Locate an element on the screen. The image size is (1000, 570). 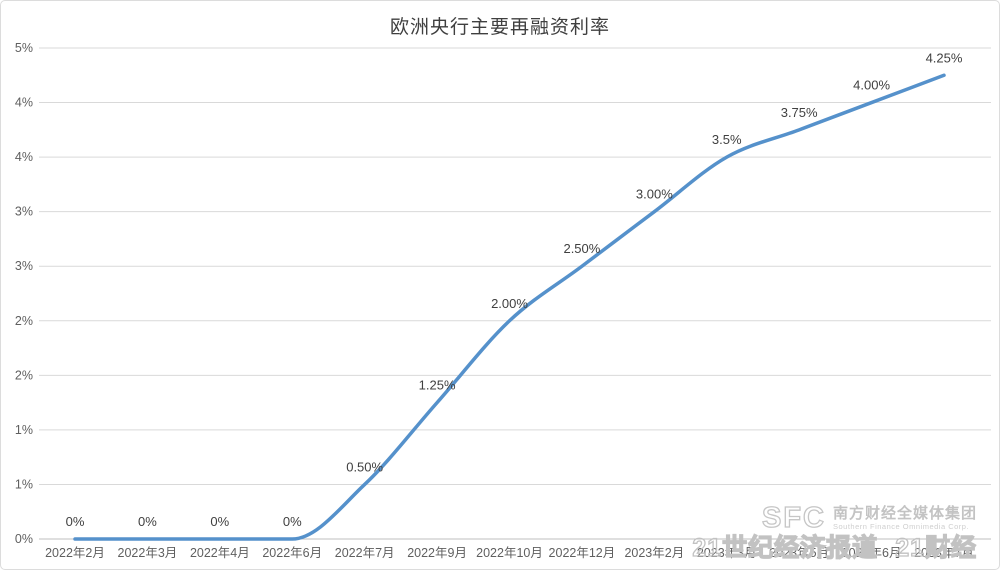
x-tick-label: 2023年3月 is located at coordinates (727, 553).